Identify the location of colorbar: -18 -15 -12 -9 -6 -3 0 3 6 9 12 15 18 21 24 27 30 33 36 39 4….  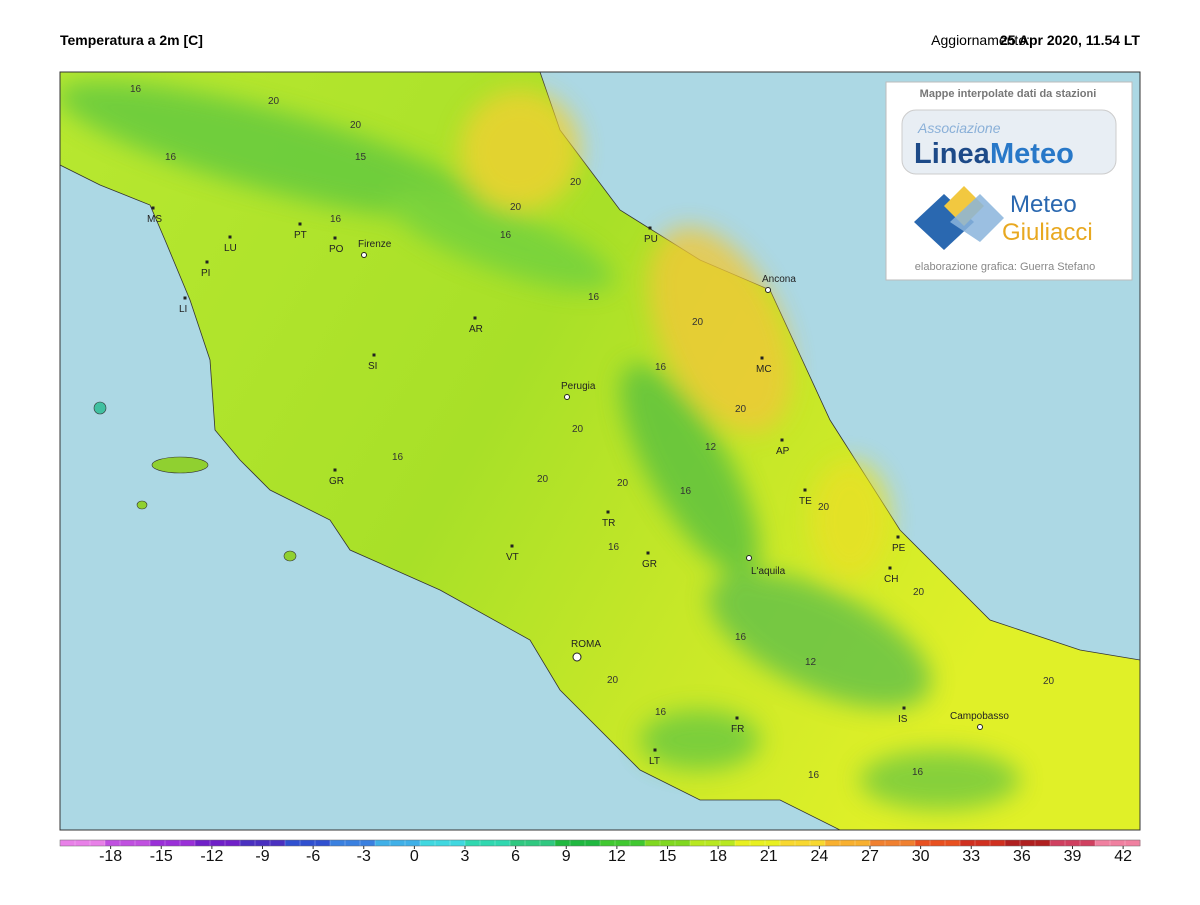
(600, 852).